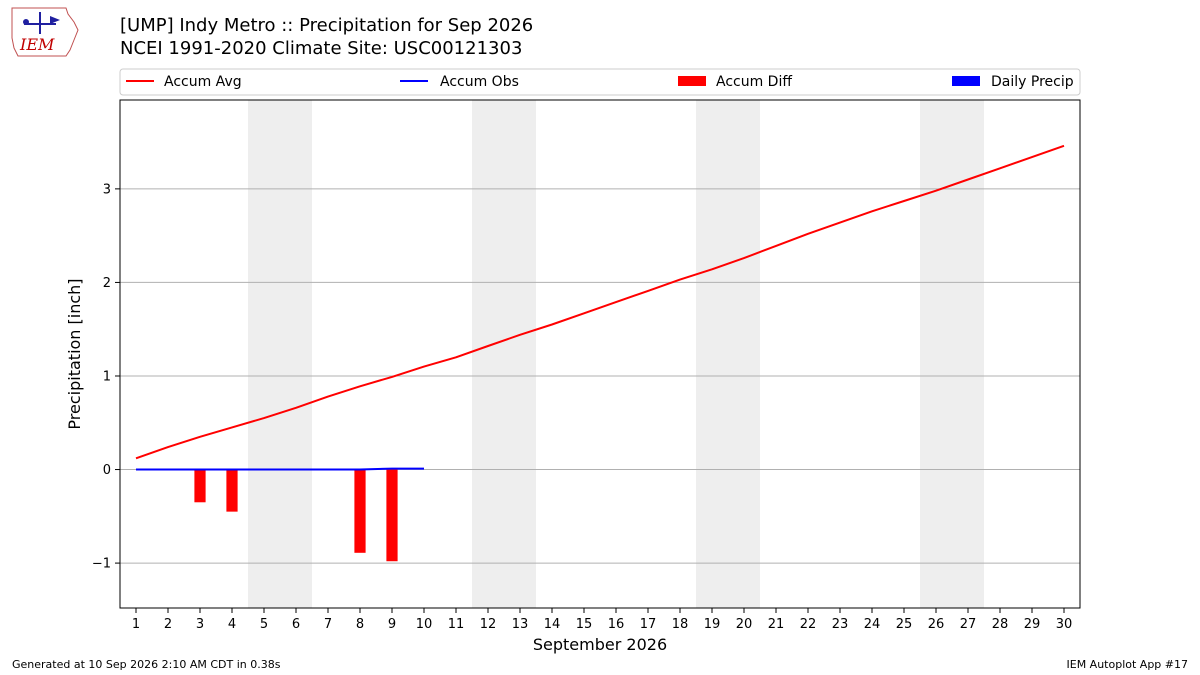 This screenshot has width=1200, height=675. What do you see at coordinates (680, 624) in the screenshot?
I see `x-tick-label: 18` at bounding box center [680, 624].